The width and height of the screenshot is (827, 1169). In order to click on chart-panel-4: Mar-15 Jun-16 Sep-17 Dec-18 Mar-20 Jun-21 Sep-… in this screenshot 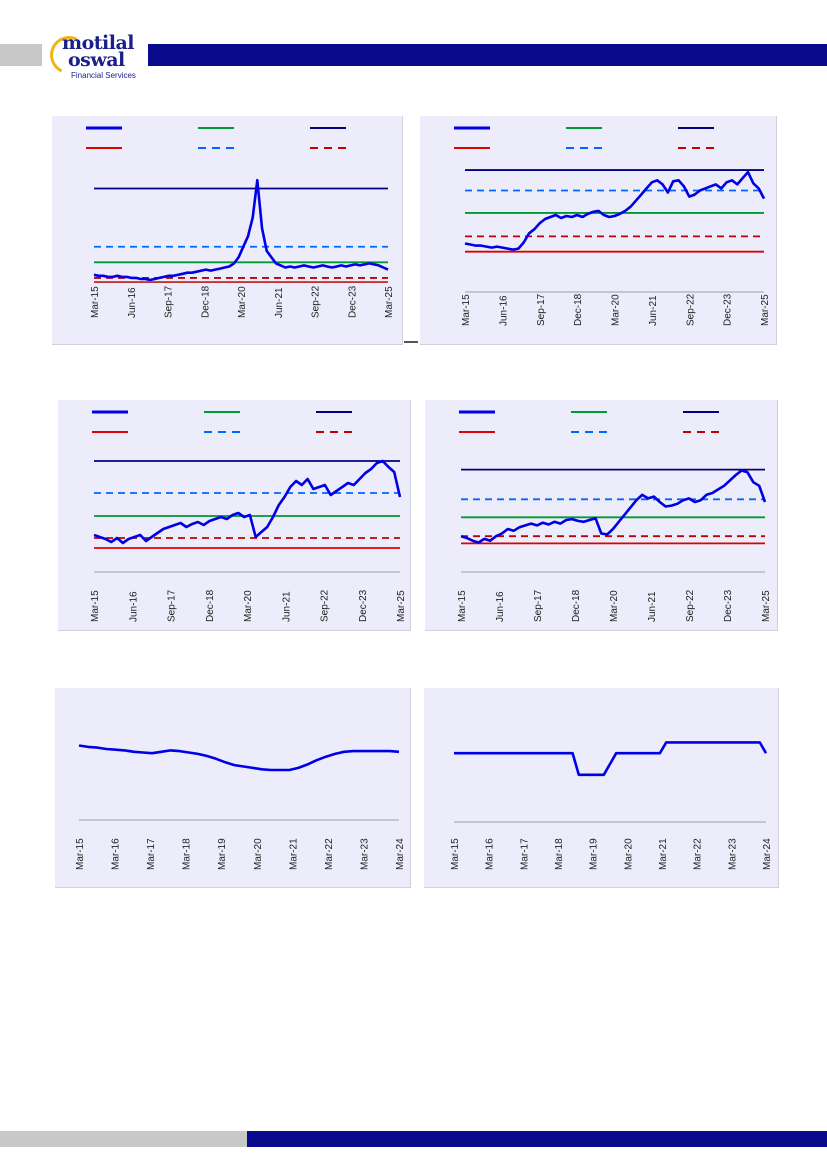, I will do `click(601, 515)`.